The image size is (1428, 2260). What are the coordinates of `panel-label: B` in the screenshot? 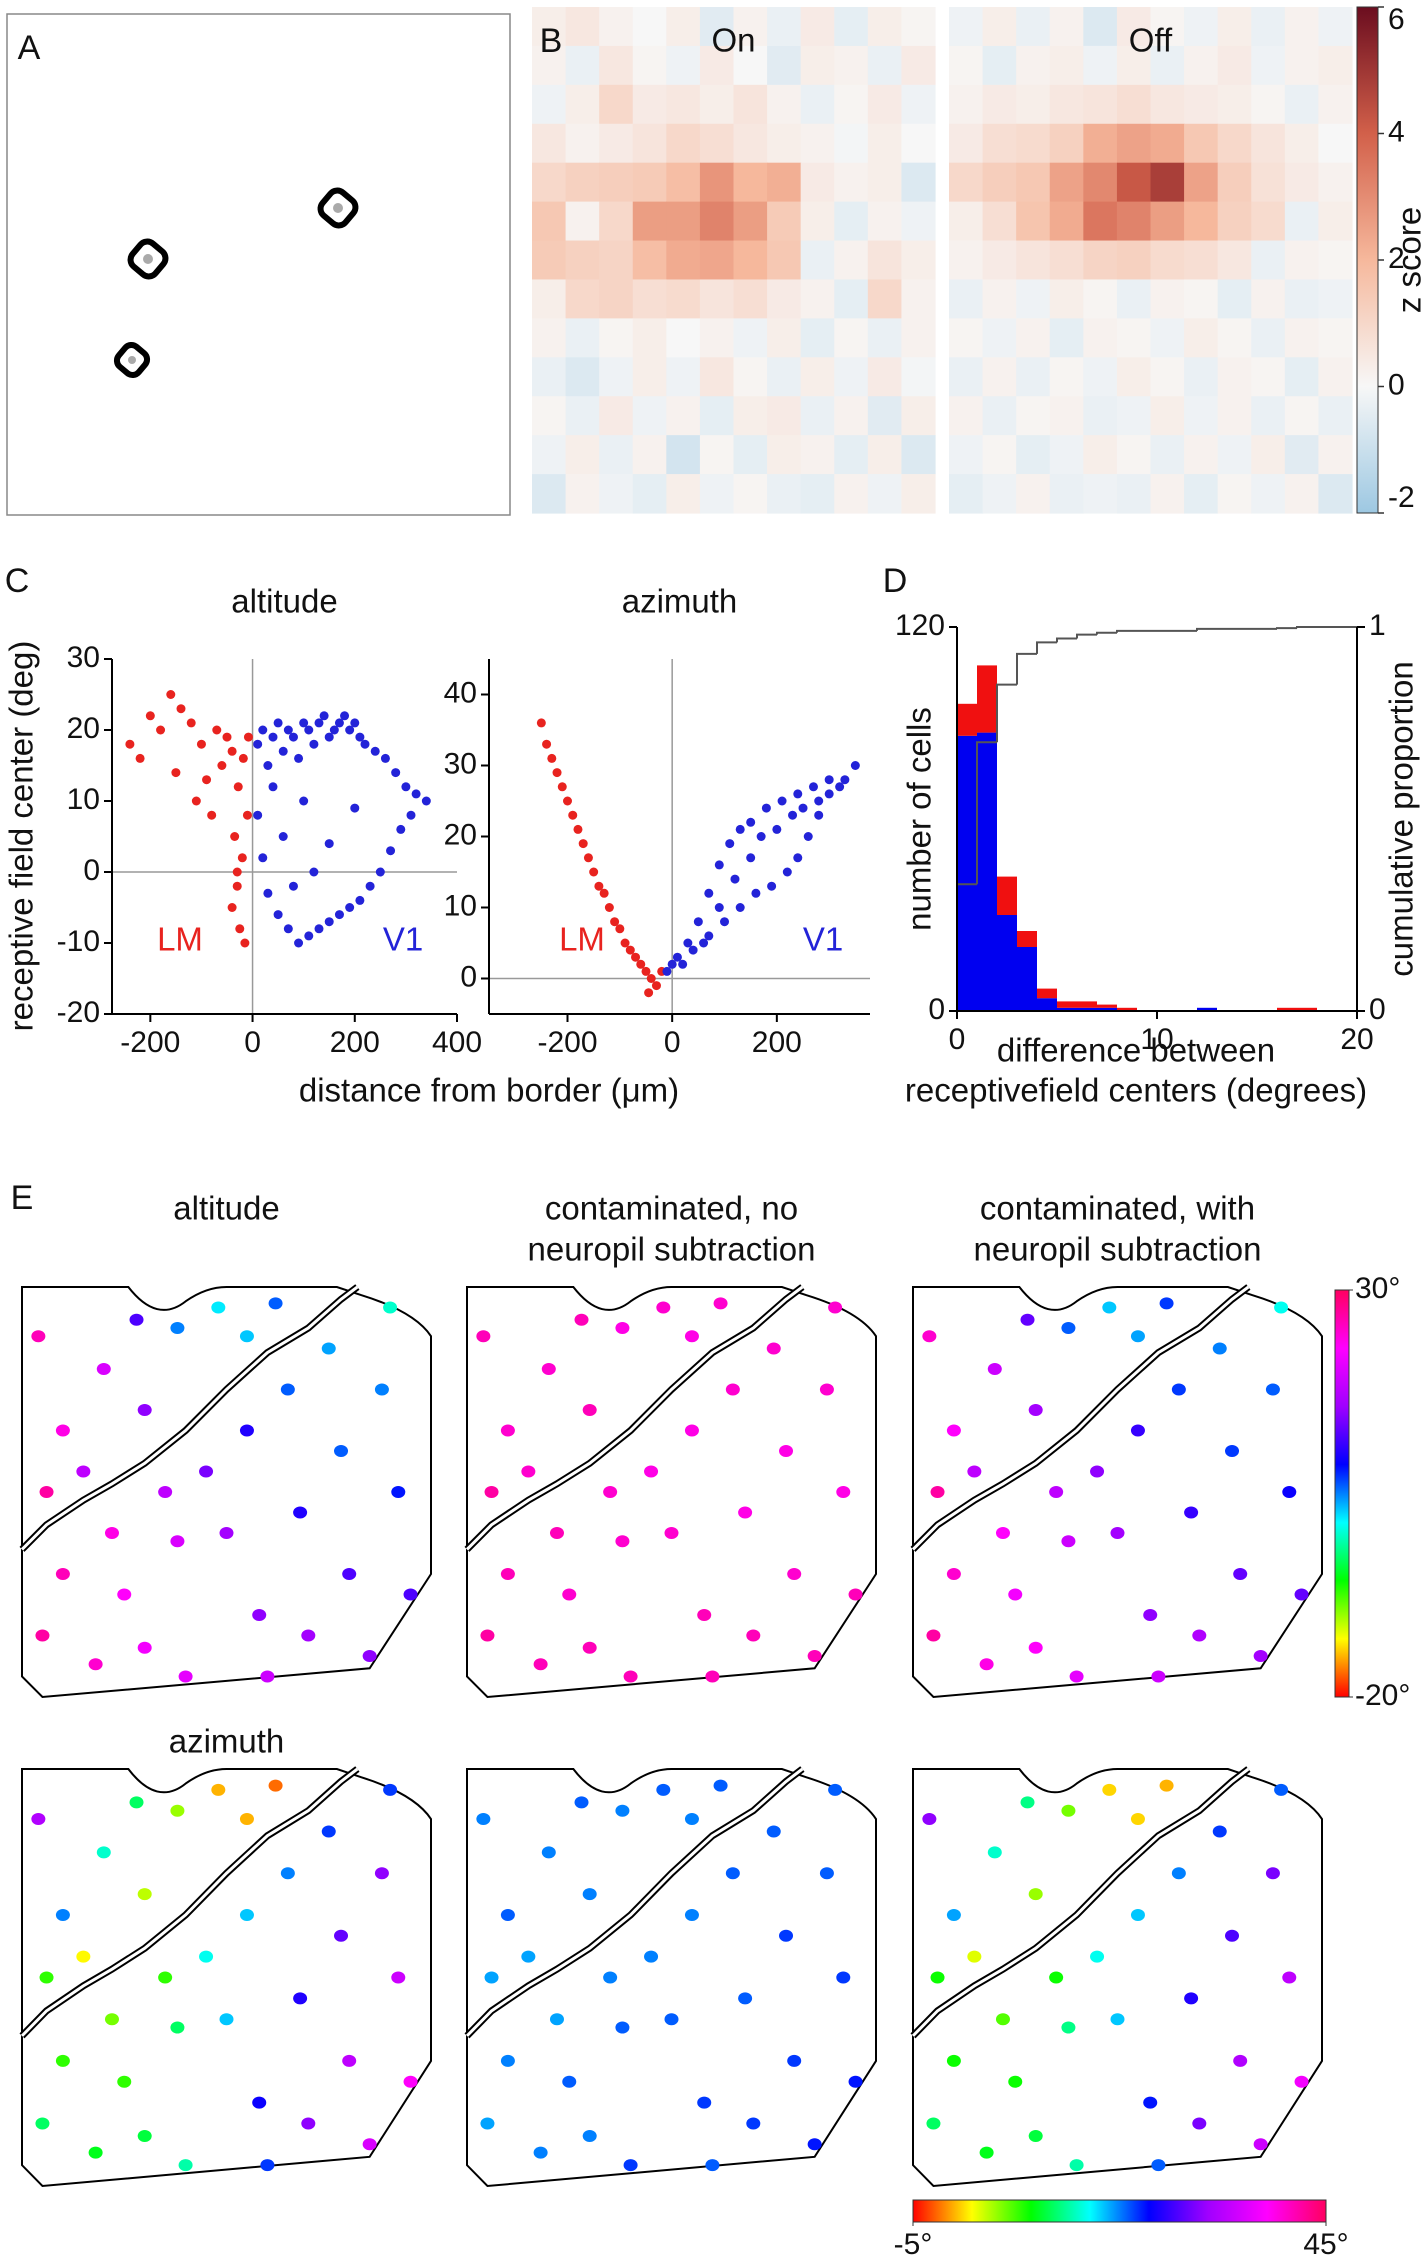 It's located at (551, 41).